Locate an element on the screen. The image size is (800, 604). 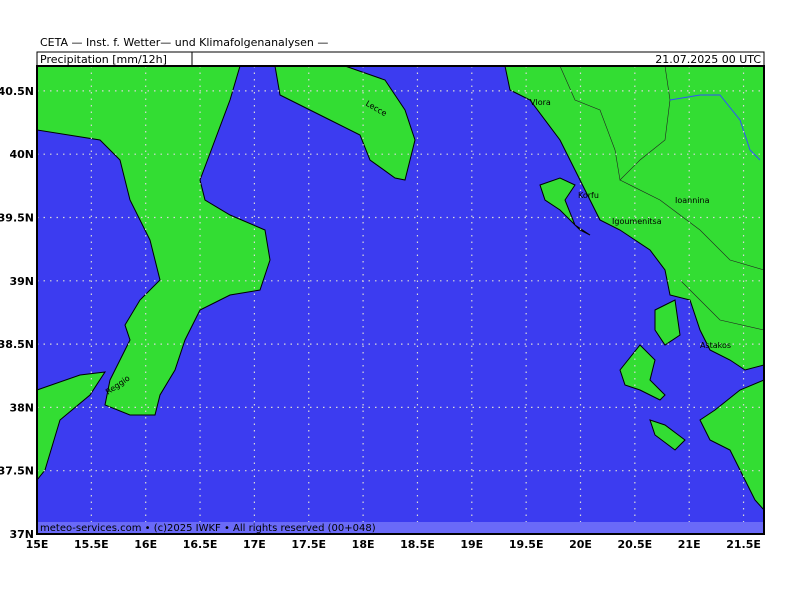
river is located at coordinates (715, 127).